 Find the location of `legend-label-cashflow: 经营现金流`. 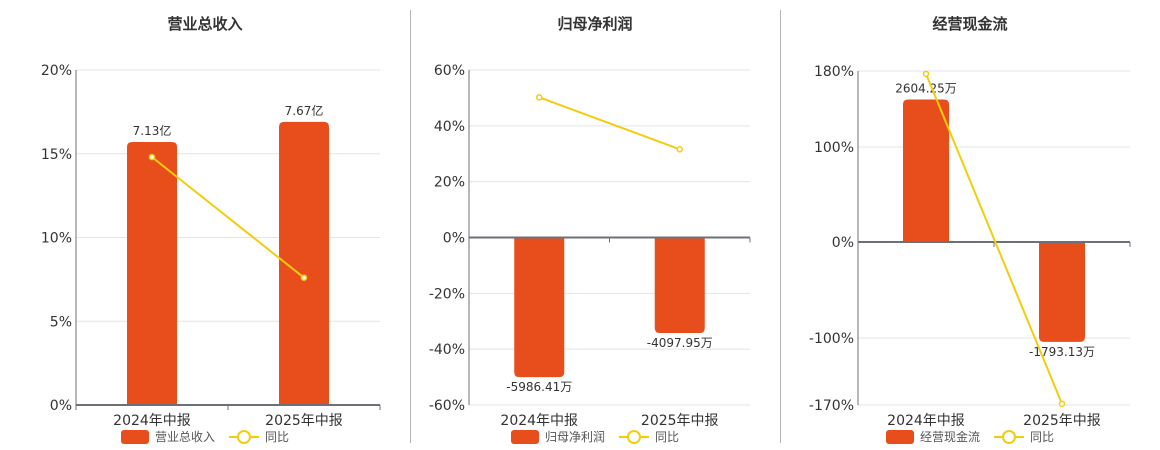

legend-label-cashflow: 经营现金流 is located at coordinates (949, 437).